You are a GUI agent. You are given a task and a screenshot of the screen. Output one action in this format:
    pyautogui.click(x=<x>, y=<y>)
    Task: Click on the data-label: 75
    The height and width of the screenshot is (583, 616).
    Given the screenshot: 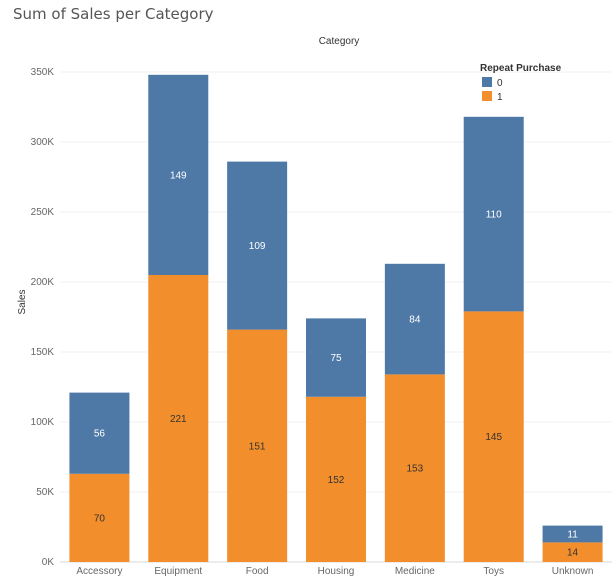 What is the action you would take?
    pyautogui.click(x=336, y=358)
    